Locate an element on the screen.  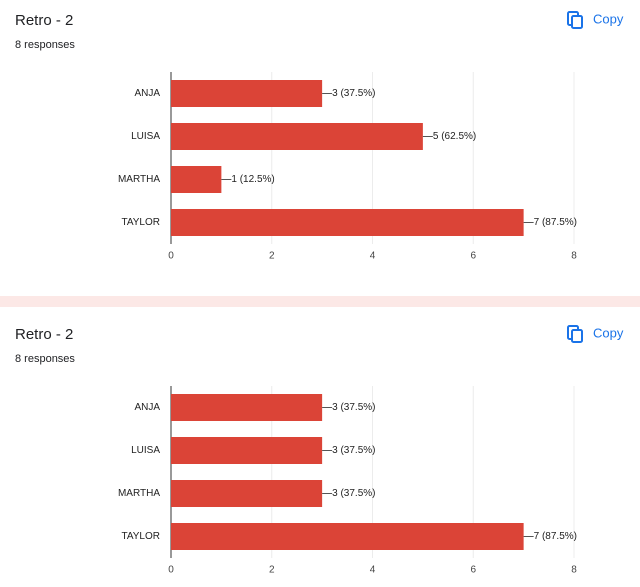
value-label: 5 (62.5%) is located at coordinates (454, 136).